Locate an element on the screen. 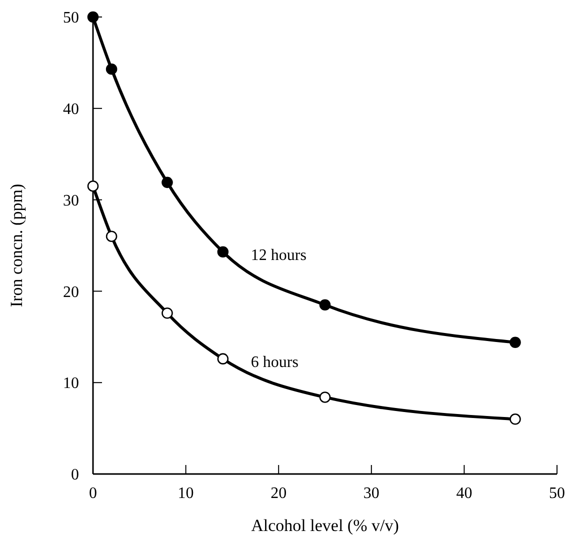  series-label: 12 hours is located at coordinates (278, 255).